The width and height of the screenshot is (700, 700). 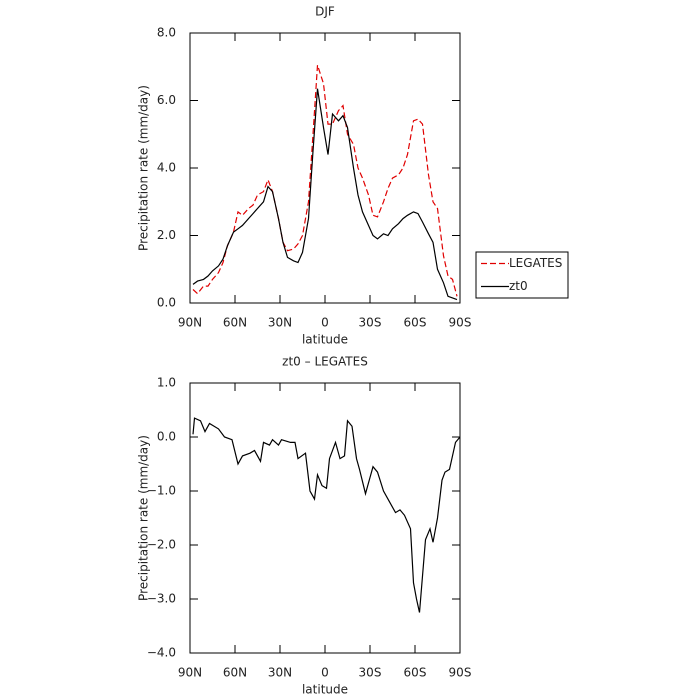 I want to click on y-tick-label: 8.0, so click(x=166, y=33).